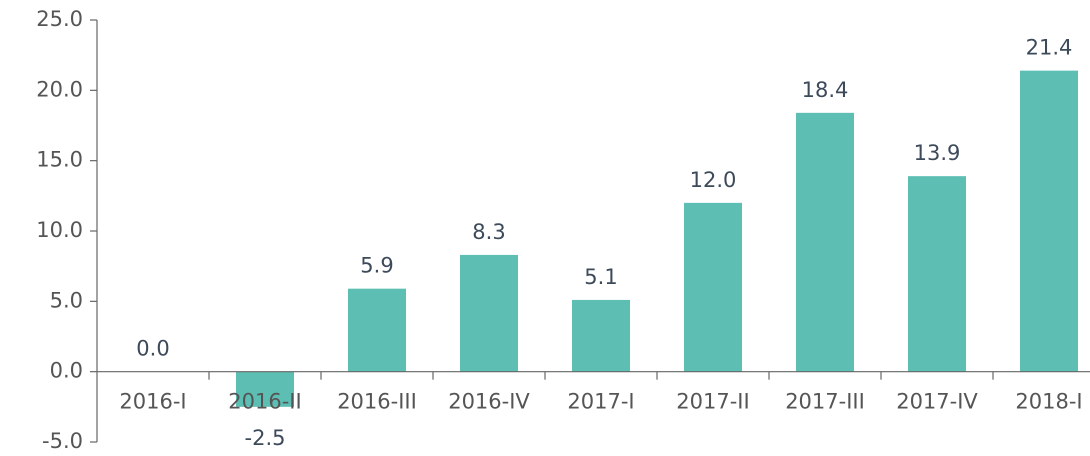 This screenshot has width=1090, height=456. Describe the element at coordinates (59, 19) in the screenshot. I see `y-tick-label: 25.0` at that location.